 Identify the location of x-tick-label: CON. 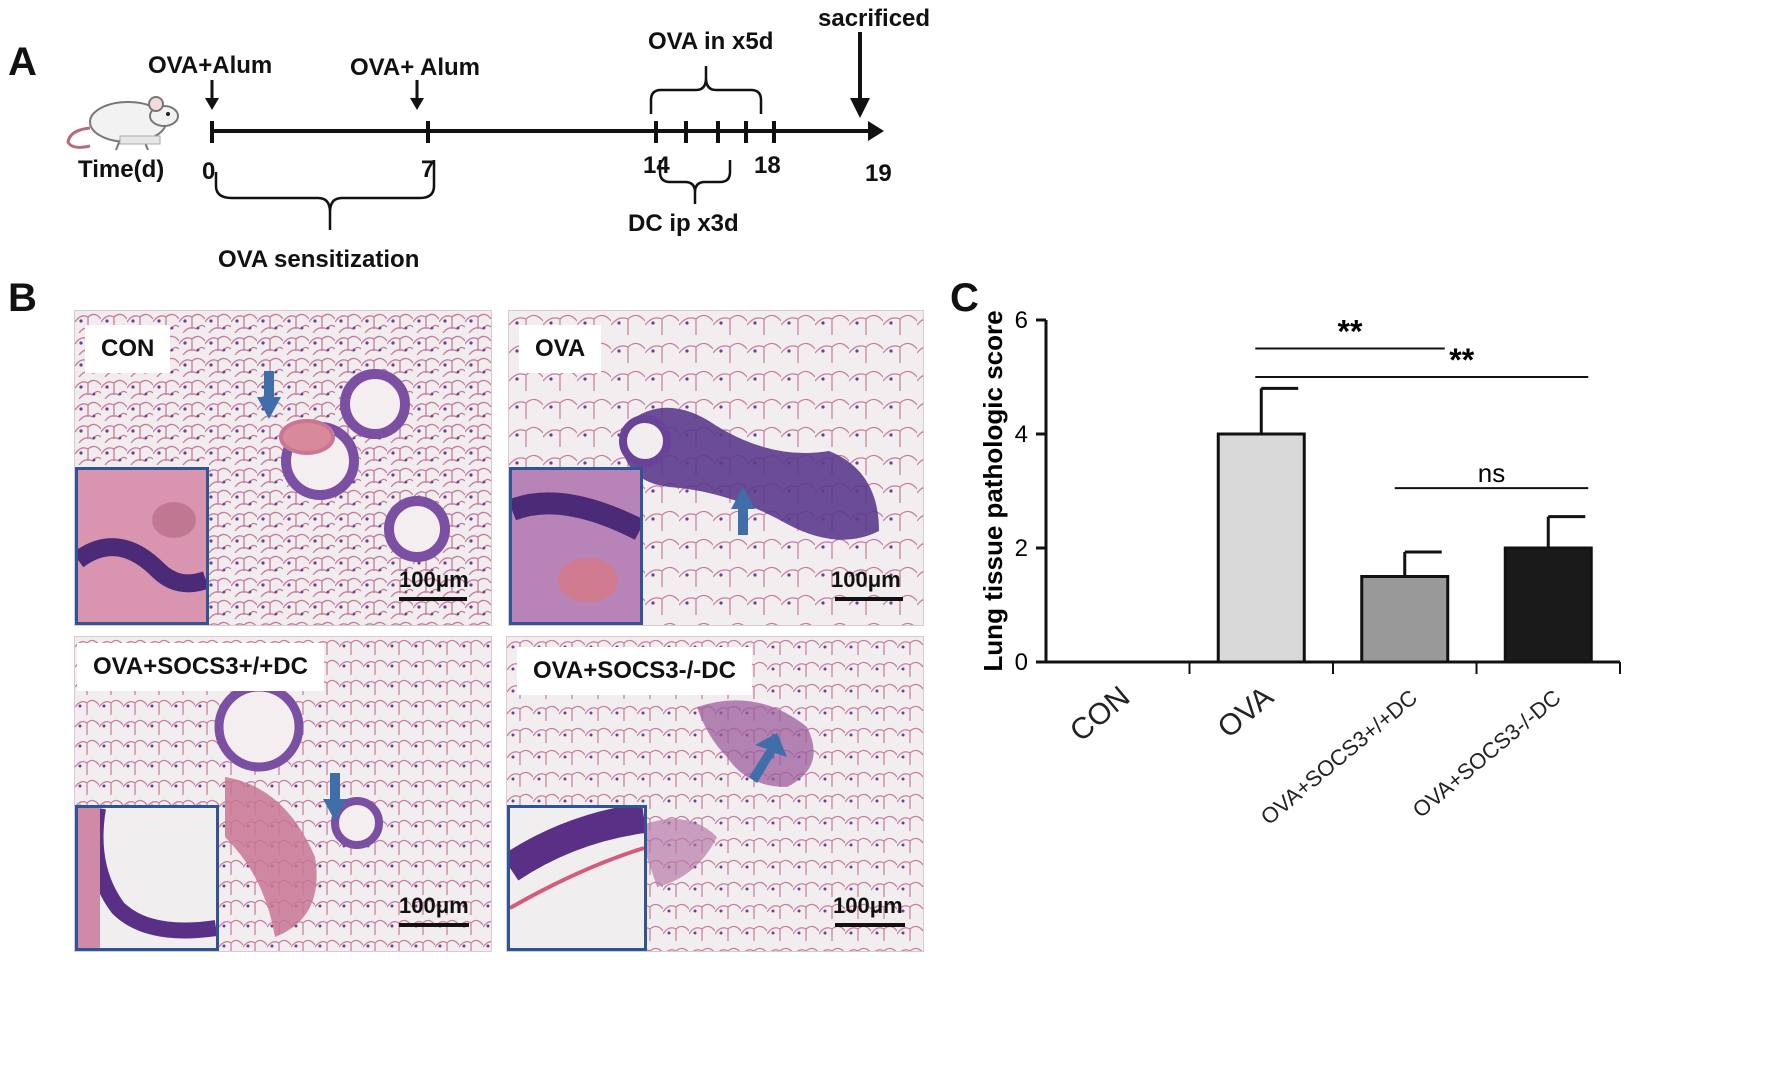
(1100, 714).